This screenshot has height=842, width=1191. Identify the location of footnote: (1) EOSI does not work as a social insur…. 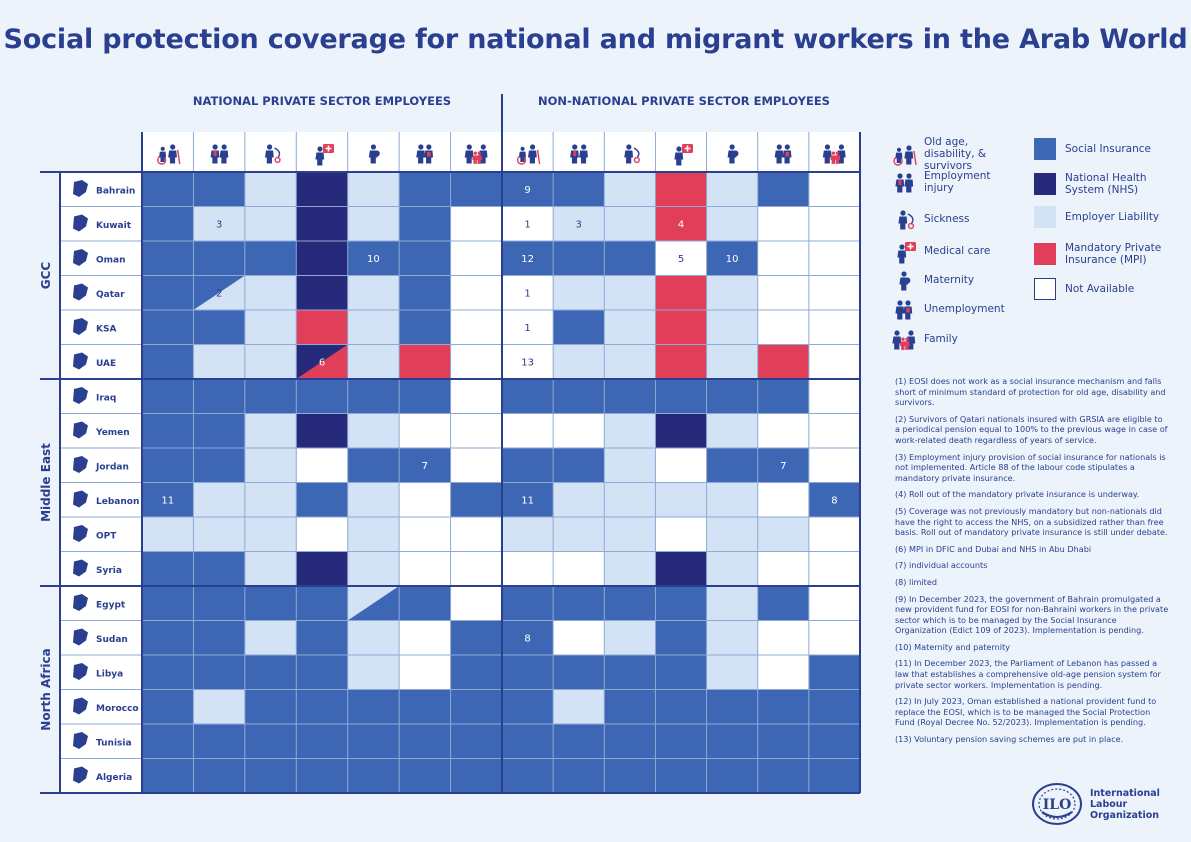
(1030, 392).